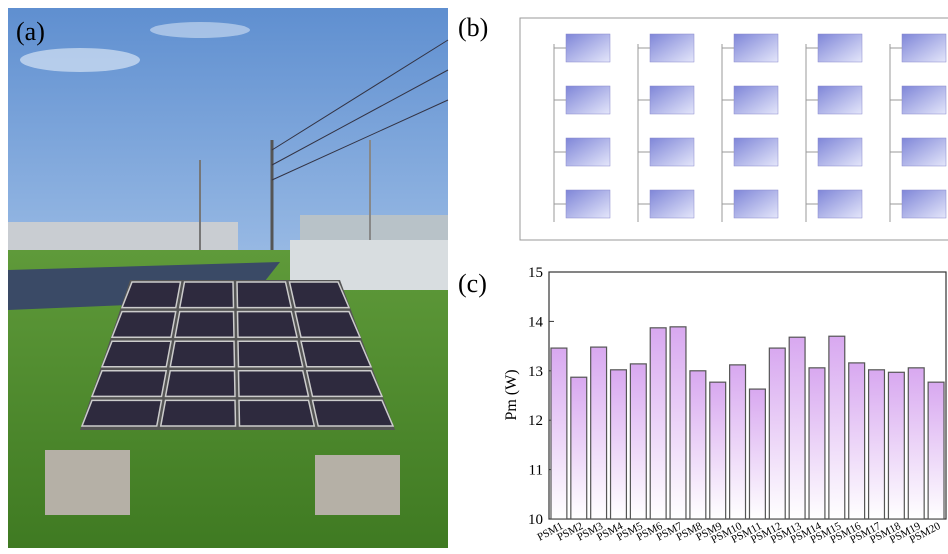  What do you see at coordinates (473, 27) in the screenshot?
I see `panel-label: (b)` at bounding box center [473, 27].